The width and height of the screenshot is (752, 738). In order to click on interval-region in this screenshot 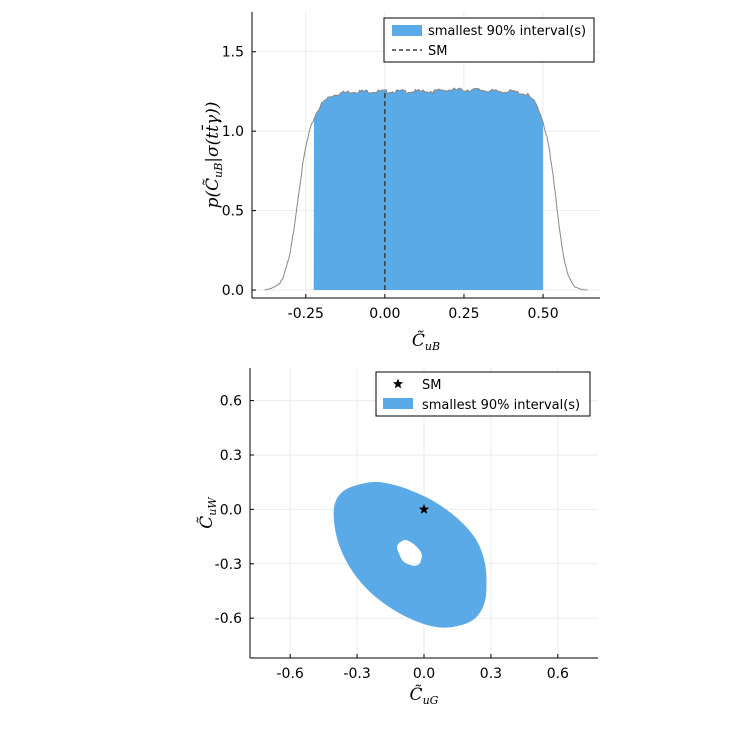, I will do `click(410, 554)`.